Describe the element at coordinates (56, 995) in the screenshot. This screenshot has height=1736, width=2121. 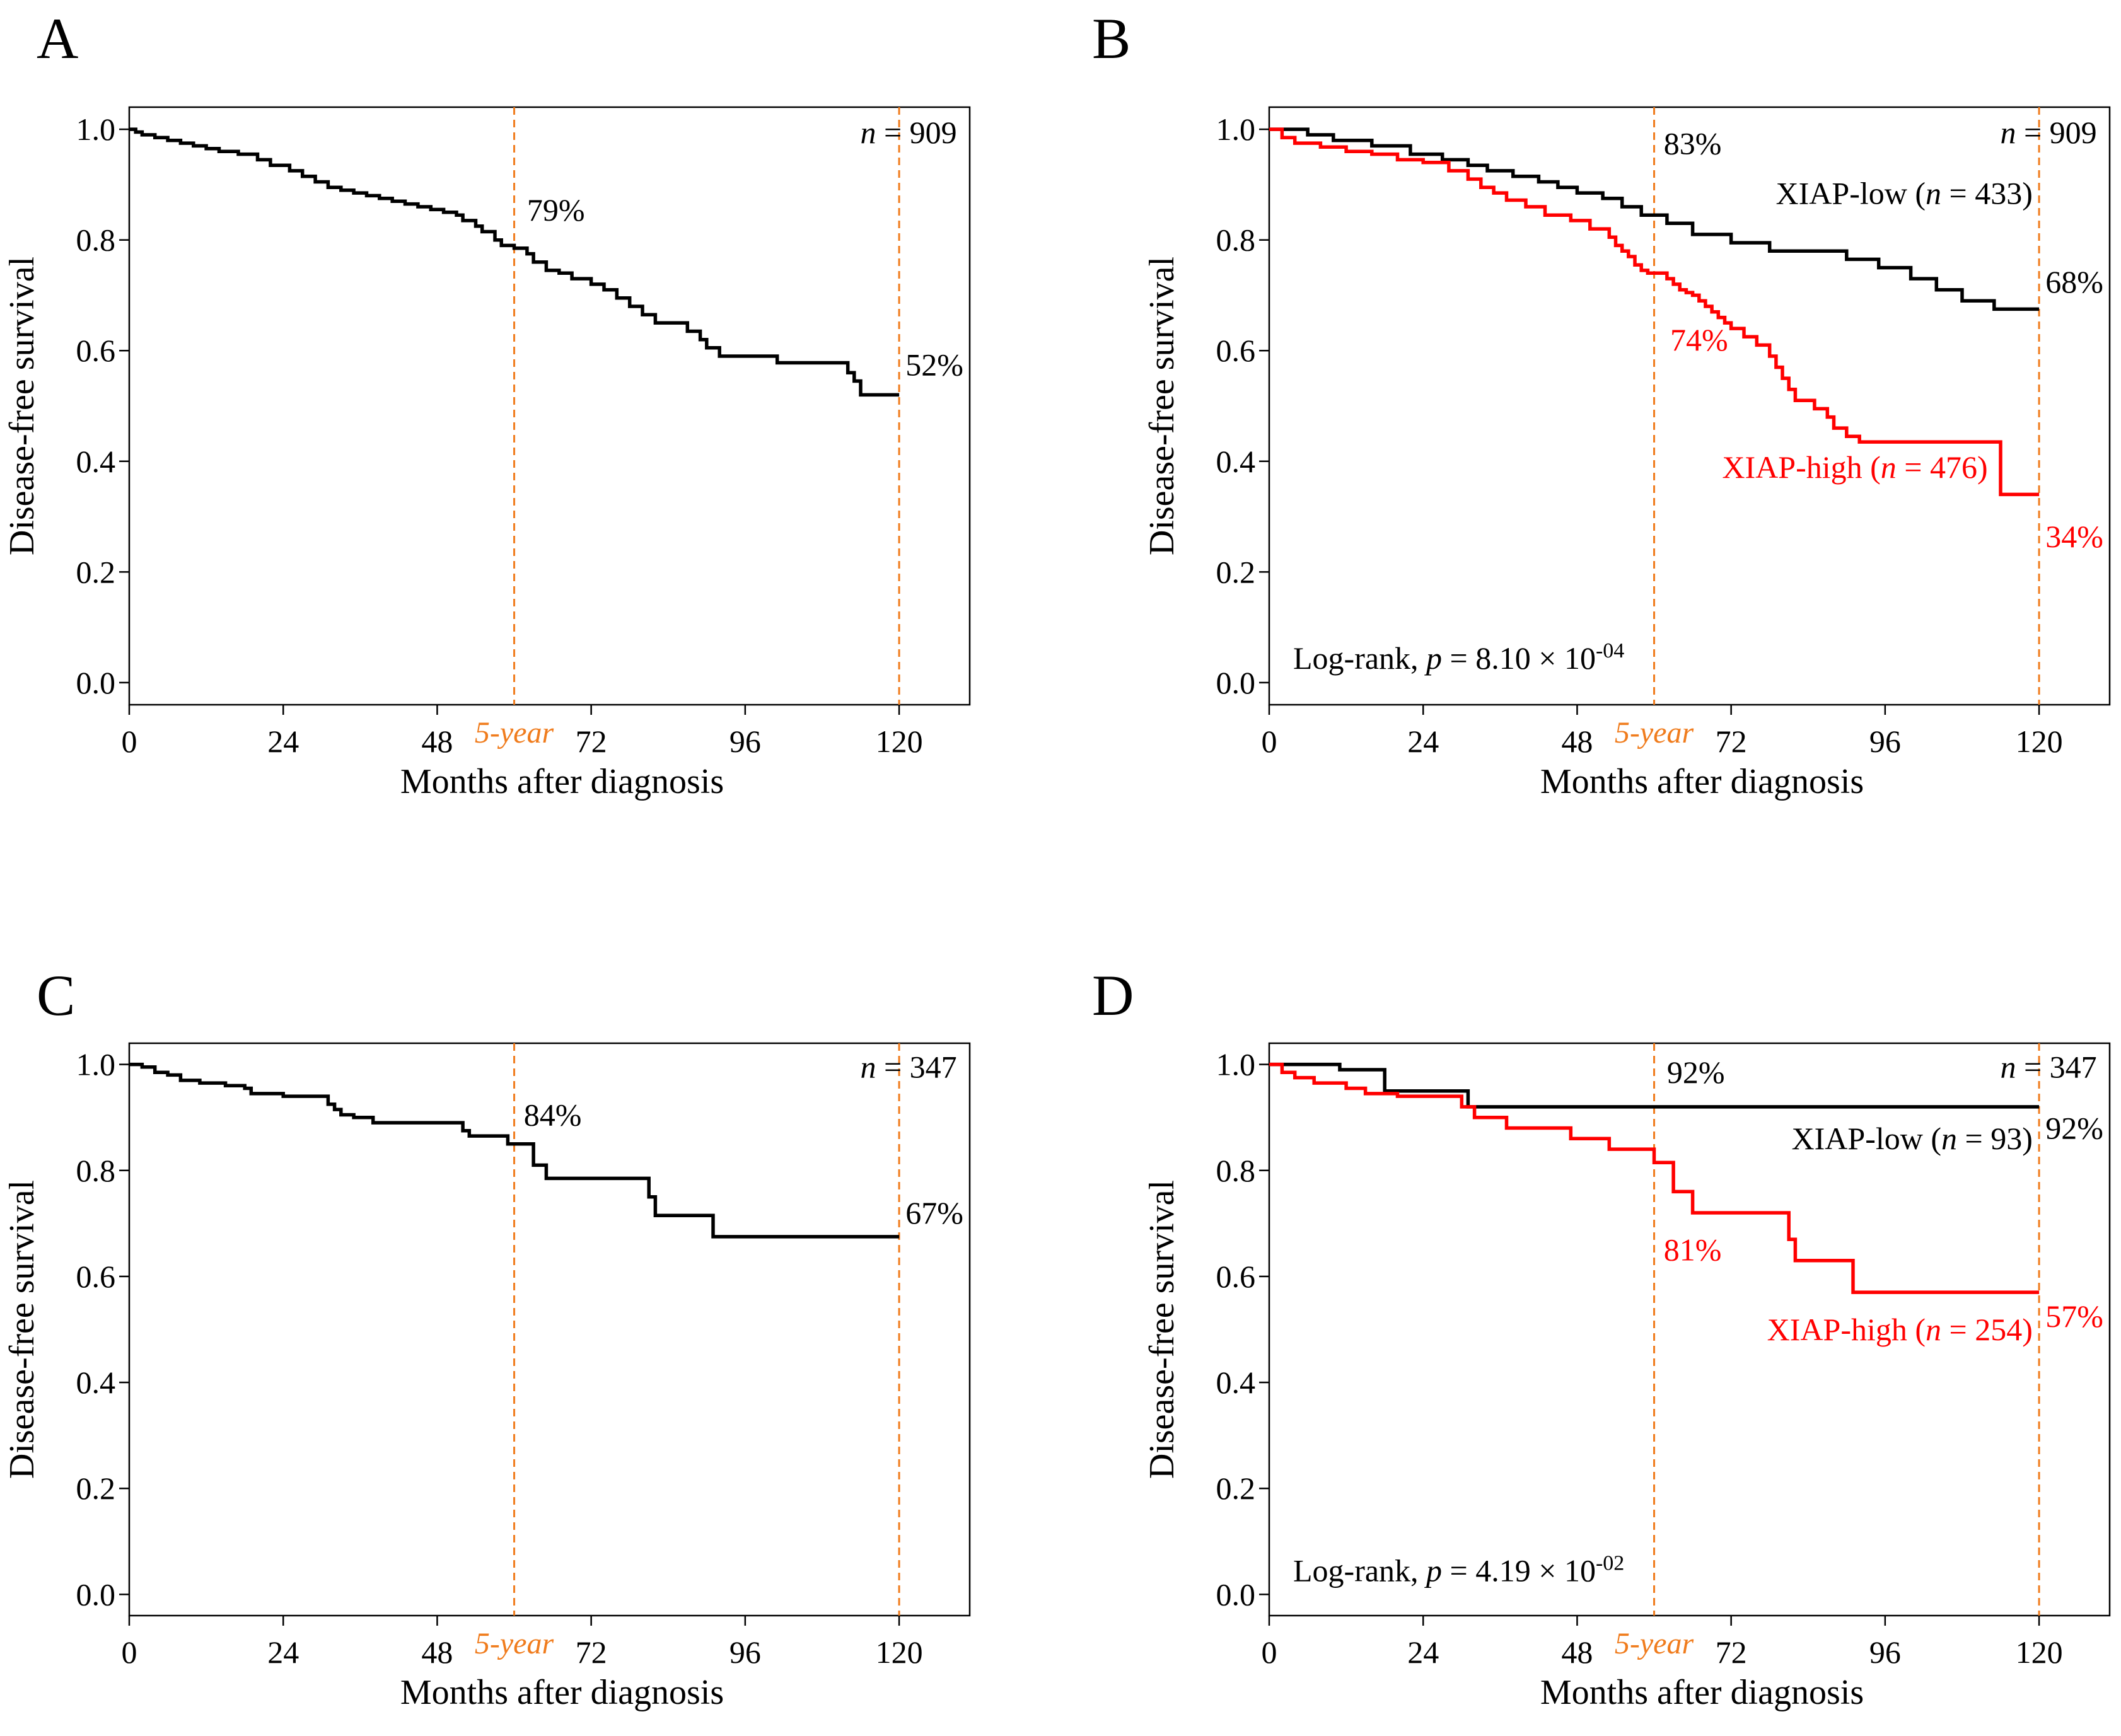
I see `panel-letter: C` at that location.